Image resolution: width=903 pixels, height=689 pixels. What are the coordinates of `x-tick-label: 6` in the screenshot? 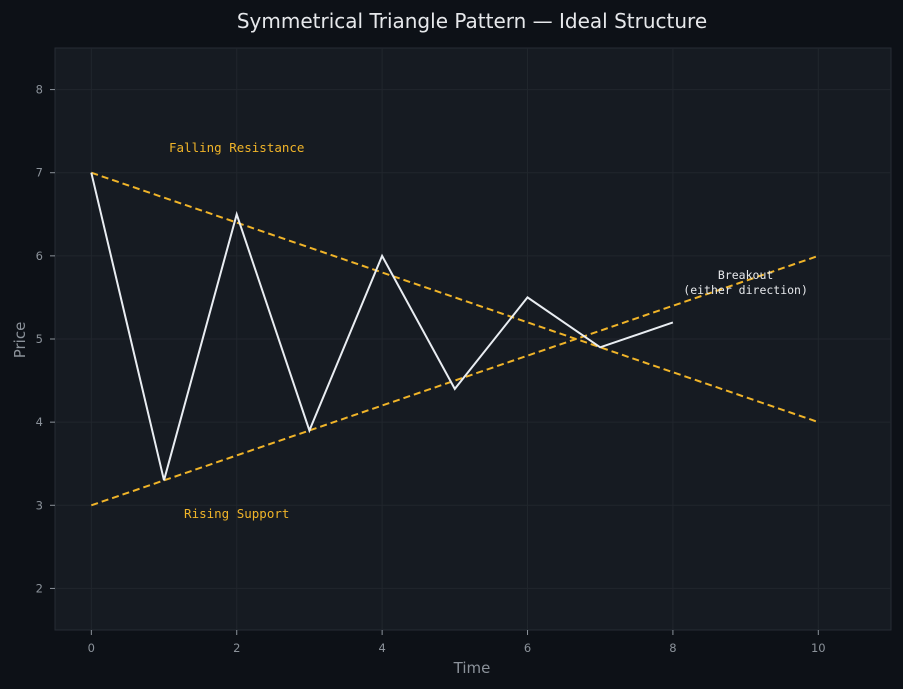 It's located at (527, 648).